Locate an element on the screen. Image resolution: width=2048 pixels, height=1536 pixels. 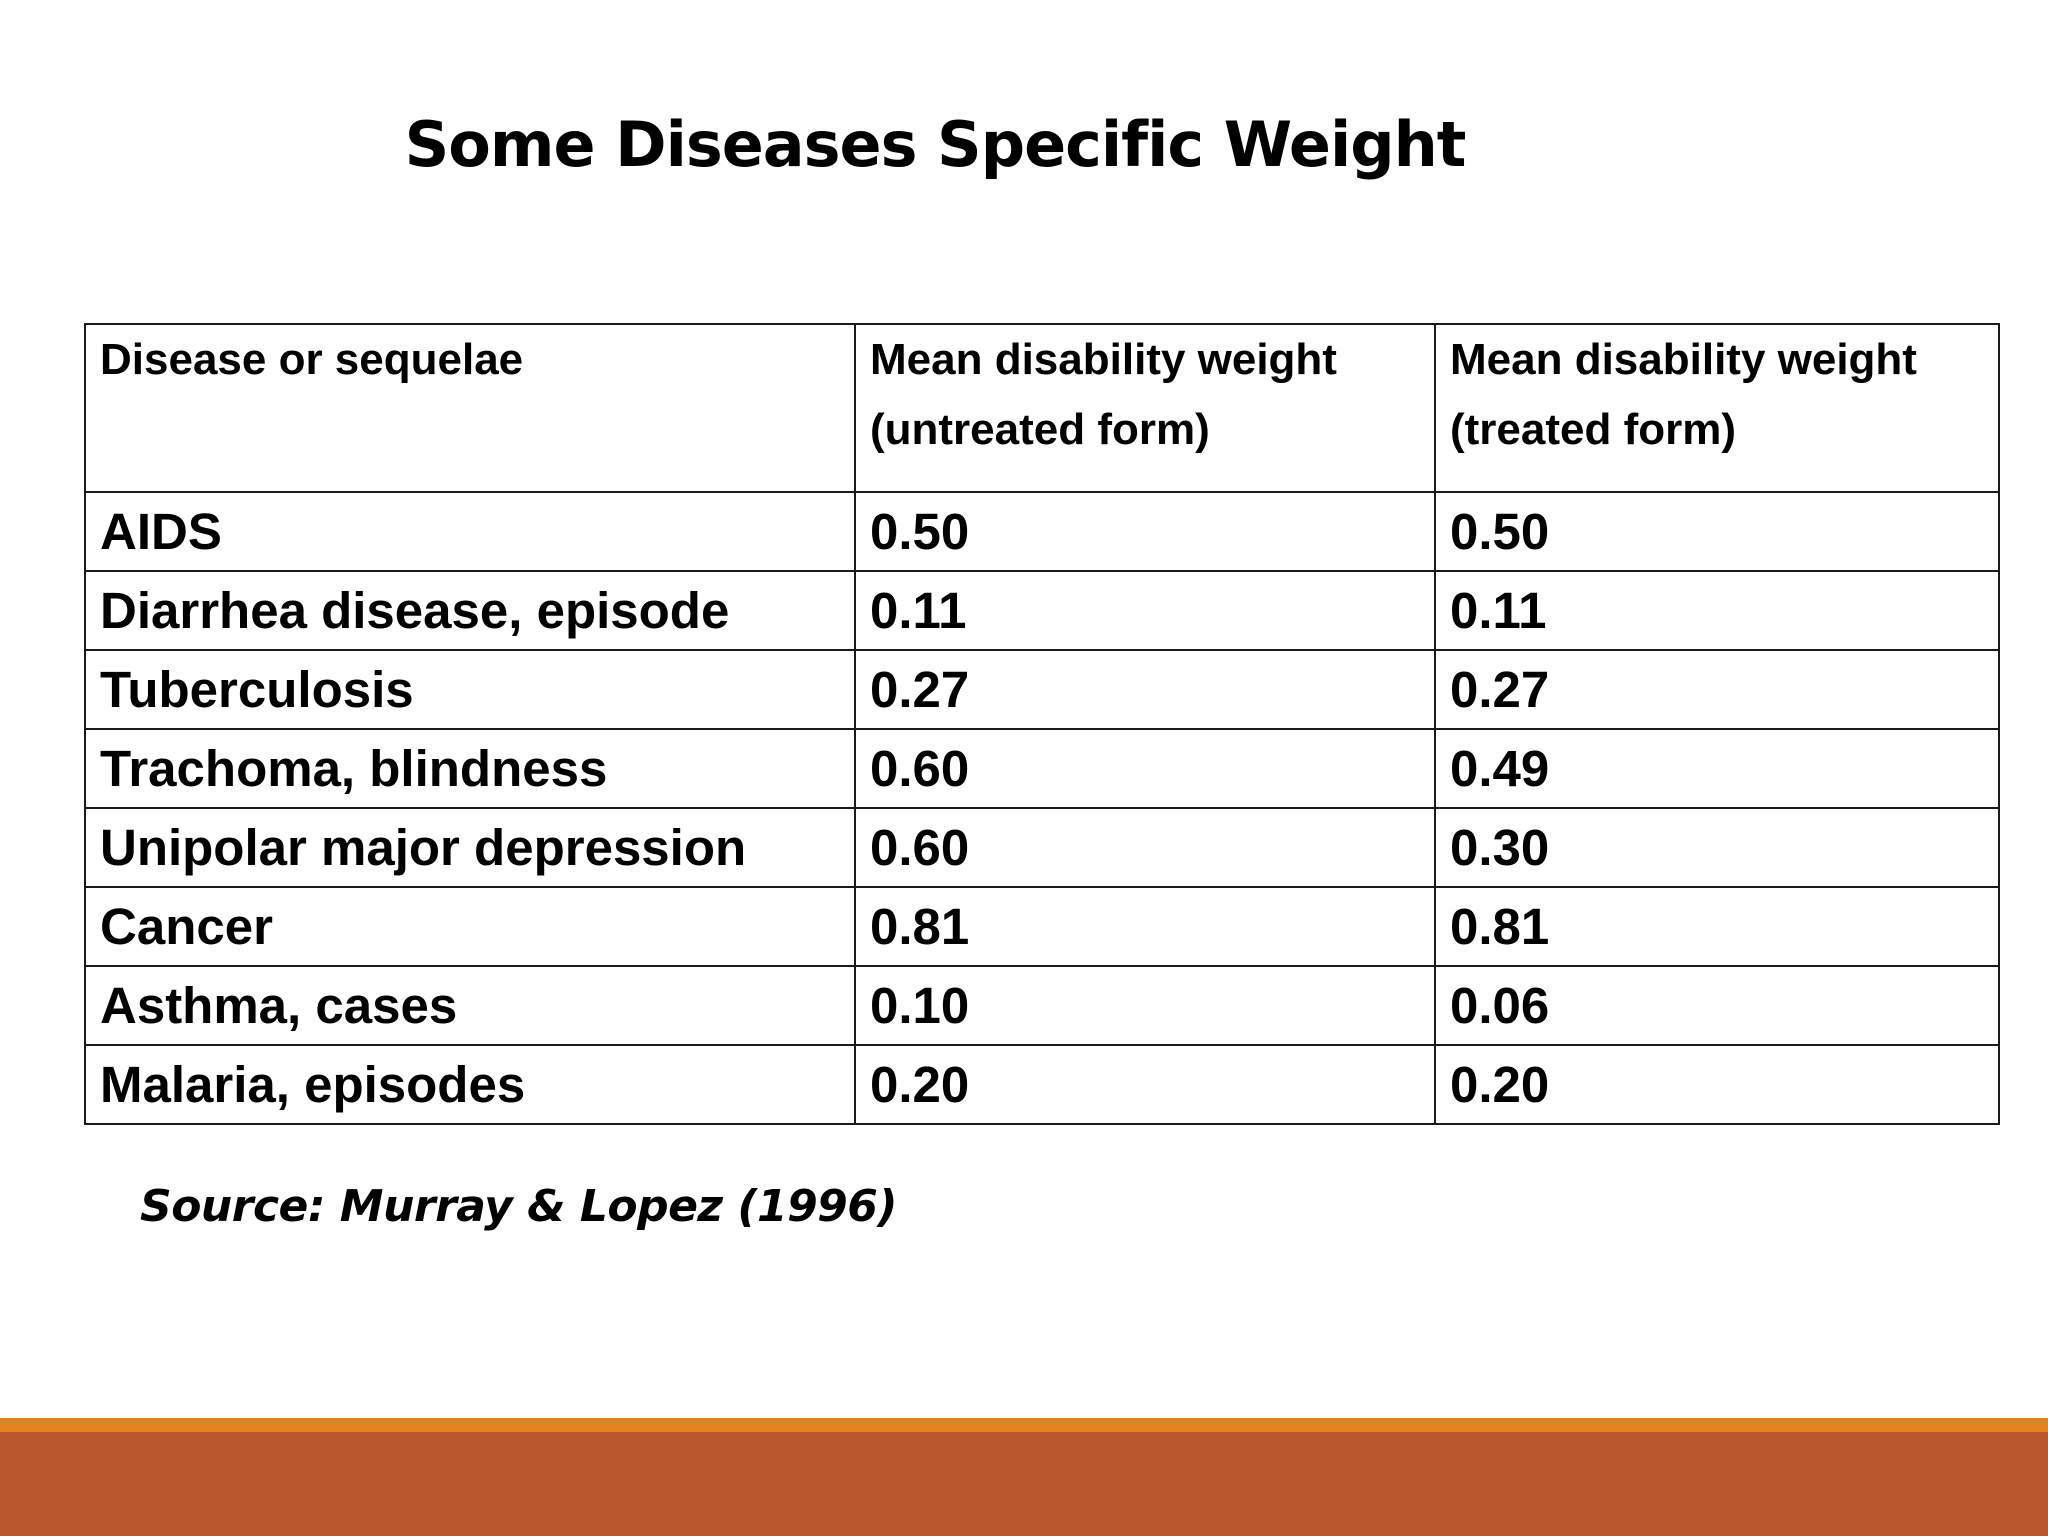
header-disease: Disease or sequelae is located at coordinates (470, 408).